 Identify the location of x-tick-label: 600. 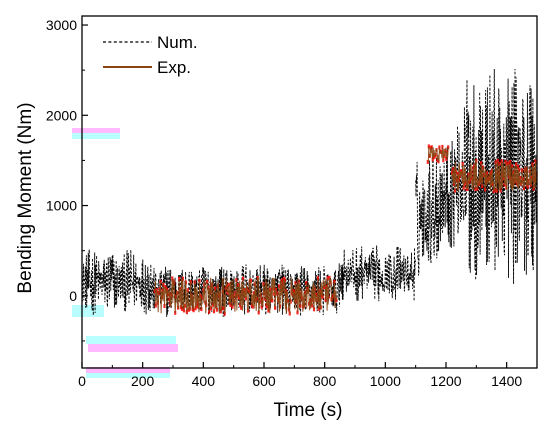
(264, 381).